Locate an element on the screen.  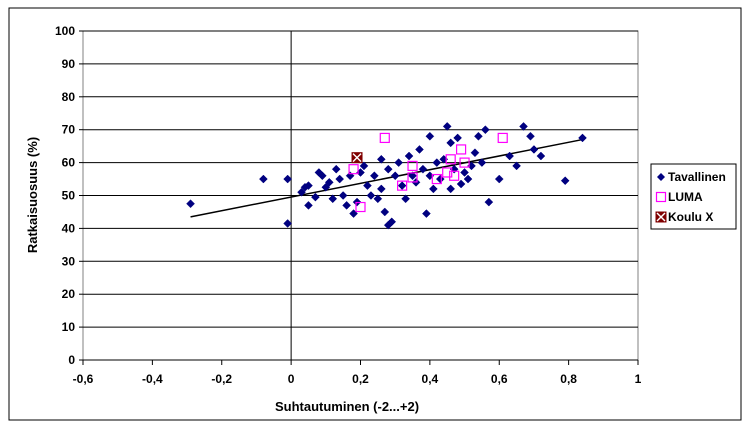
y-tick-label: 80 is located at coordinates (69, 97).